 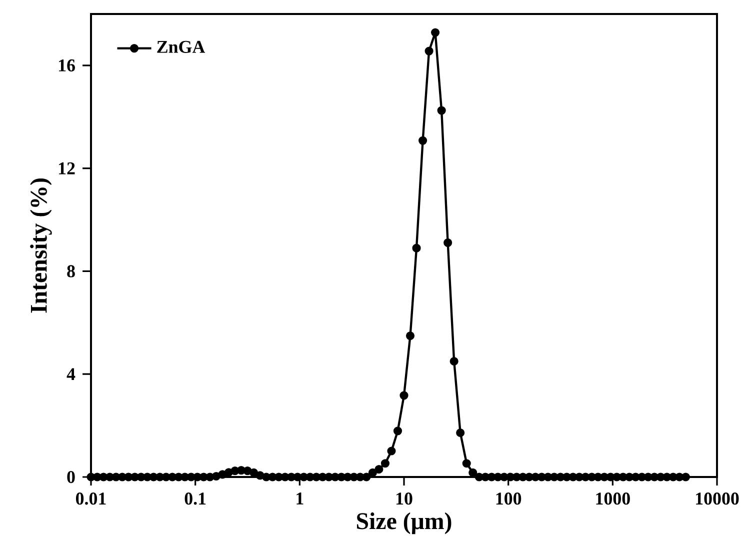 What do you see at coordinates (67, 65) in the screenshot?
I see `y-tick-label: 16` at bounding box center [67, 65].